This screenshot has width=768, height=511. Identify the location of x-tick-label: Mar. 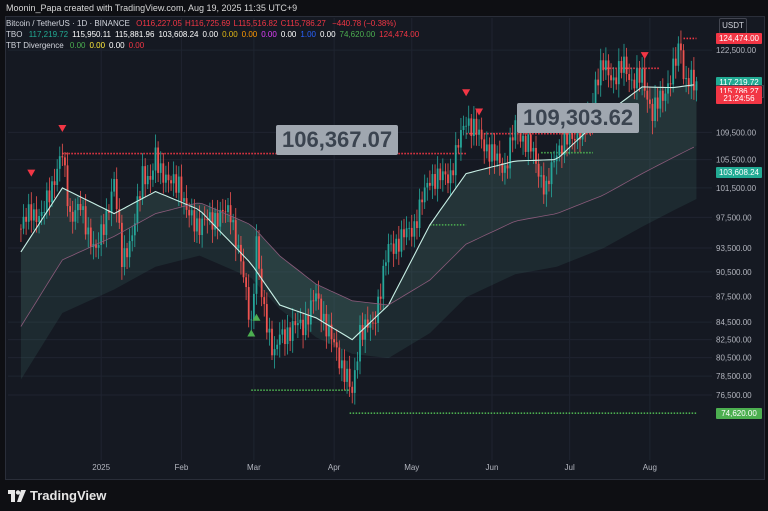
(254, 467).